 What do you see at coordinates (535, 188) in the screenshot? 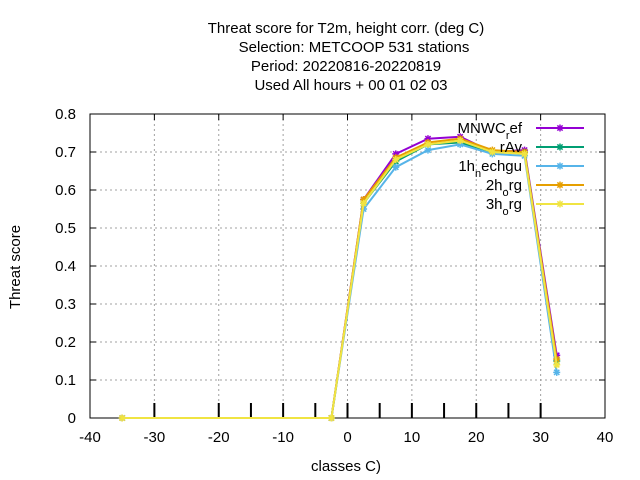
I see `legend-entry-3: 2horg` at bounding box center [535, 188].